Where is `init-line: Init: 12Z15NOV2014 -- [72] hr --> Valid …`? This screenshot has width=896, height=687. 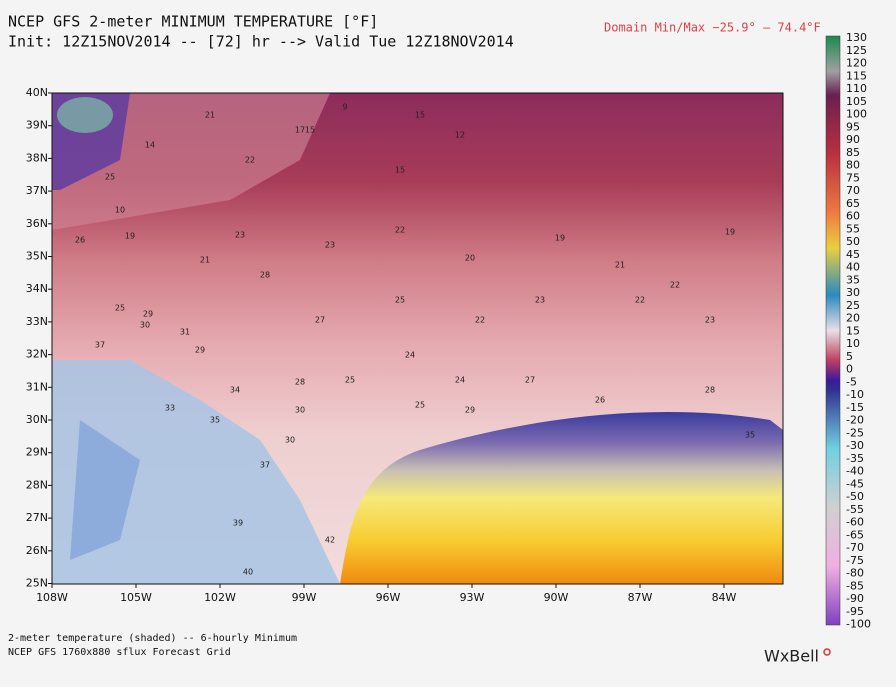 init-line: Init: 12Z15NOV2014 -- [72] hr --> Valid … is located at coordinates (261, 42).